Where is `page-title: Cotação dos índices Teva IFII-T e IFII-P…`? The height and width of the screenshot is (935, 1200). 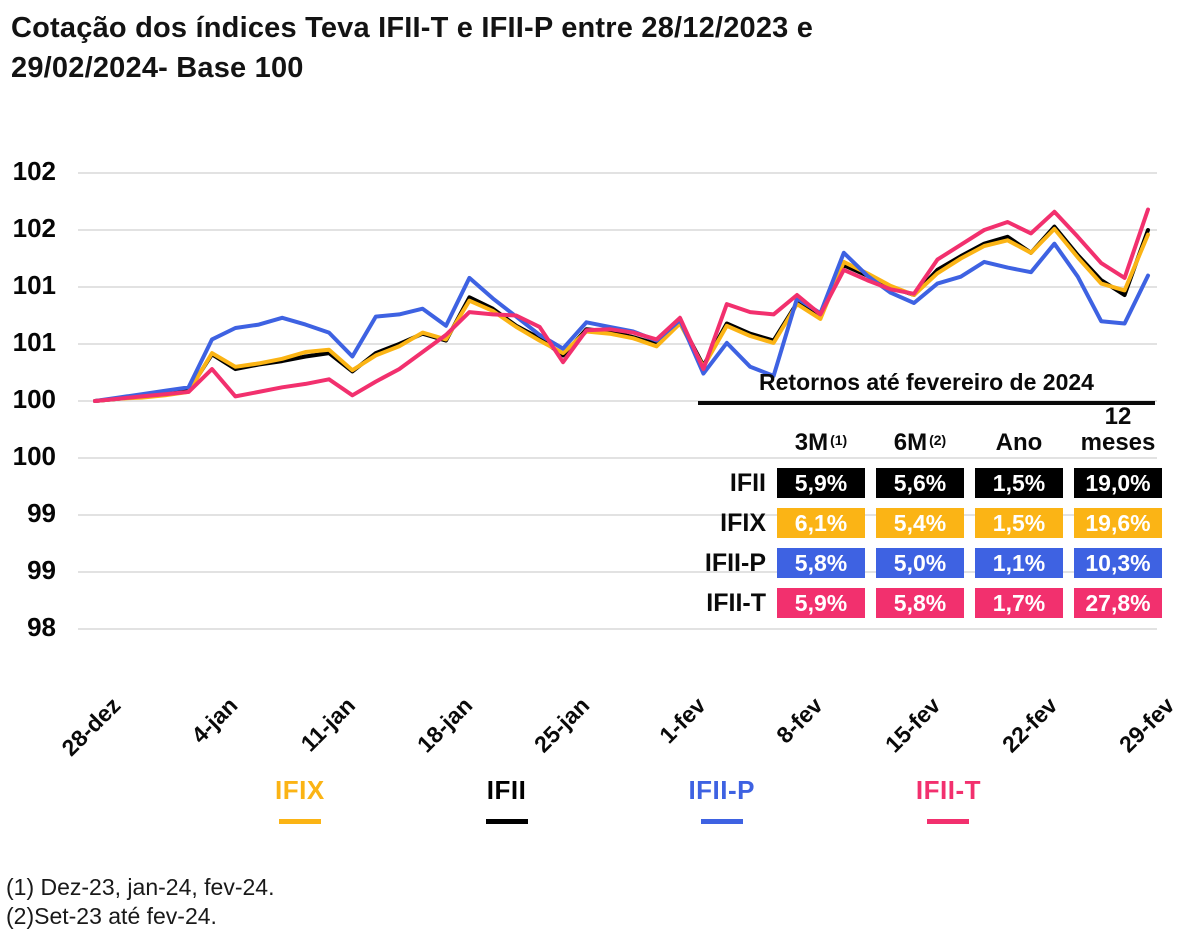 page-title: Cotação dos índices Teva IFII-T e IFII-P… is located at coordinates (546, 48).